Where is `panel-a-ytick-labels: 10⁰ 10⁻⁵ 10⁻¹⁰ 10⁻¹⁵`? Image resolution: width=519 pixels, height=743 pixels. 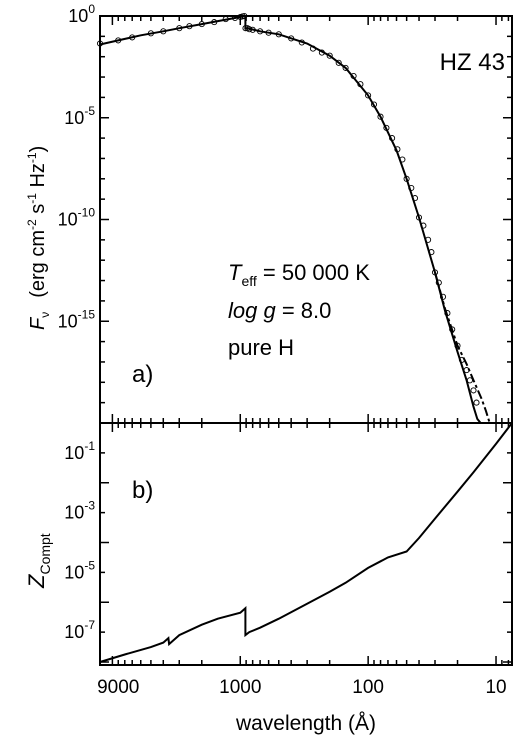
panel-a-ytick-labels: 10⁰ 10⁻⁵ 10⁻¹⁰ 10⁻¹⁵ is located at coordinates (77, 166).